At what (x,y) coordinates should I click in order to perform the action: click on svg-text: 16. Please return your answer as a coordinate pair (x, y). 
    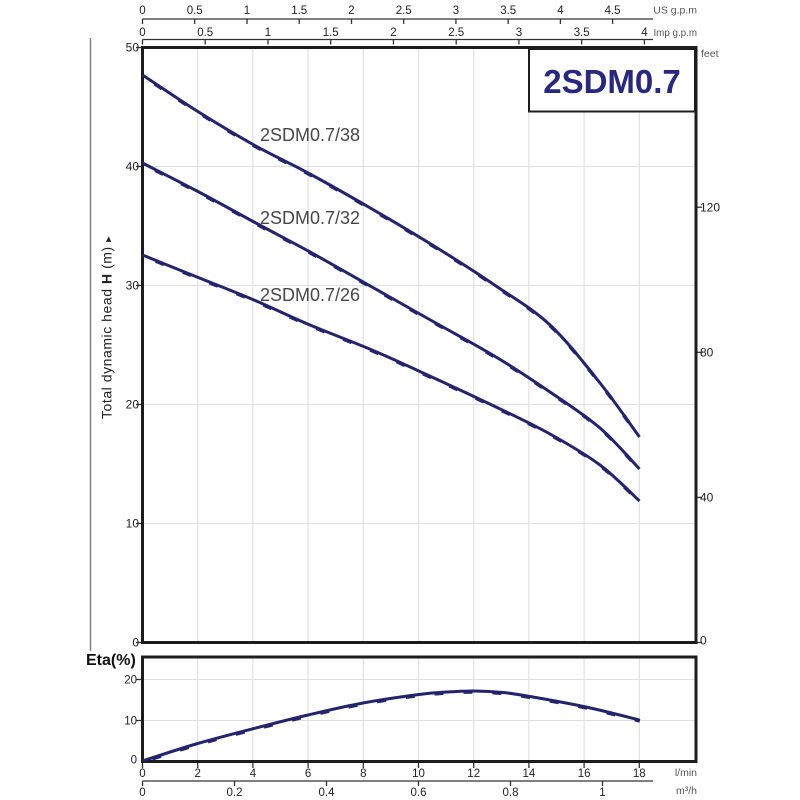
    Looking at the image, I should click on (584, 774).